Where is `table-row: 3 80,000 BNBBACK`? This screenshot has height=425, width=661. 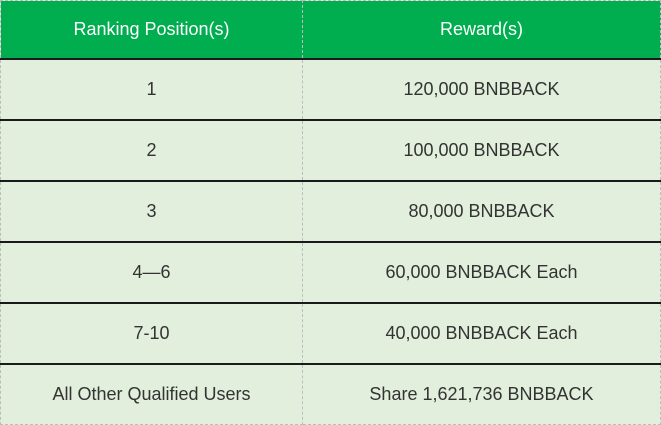
table-row: 3 80,000 BNBBACK is located at coordinates (330, 212).